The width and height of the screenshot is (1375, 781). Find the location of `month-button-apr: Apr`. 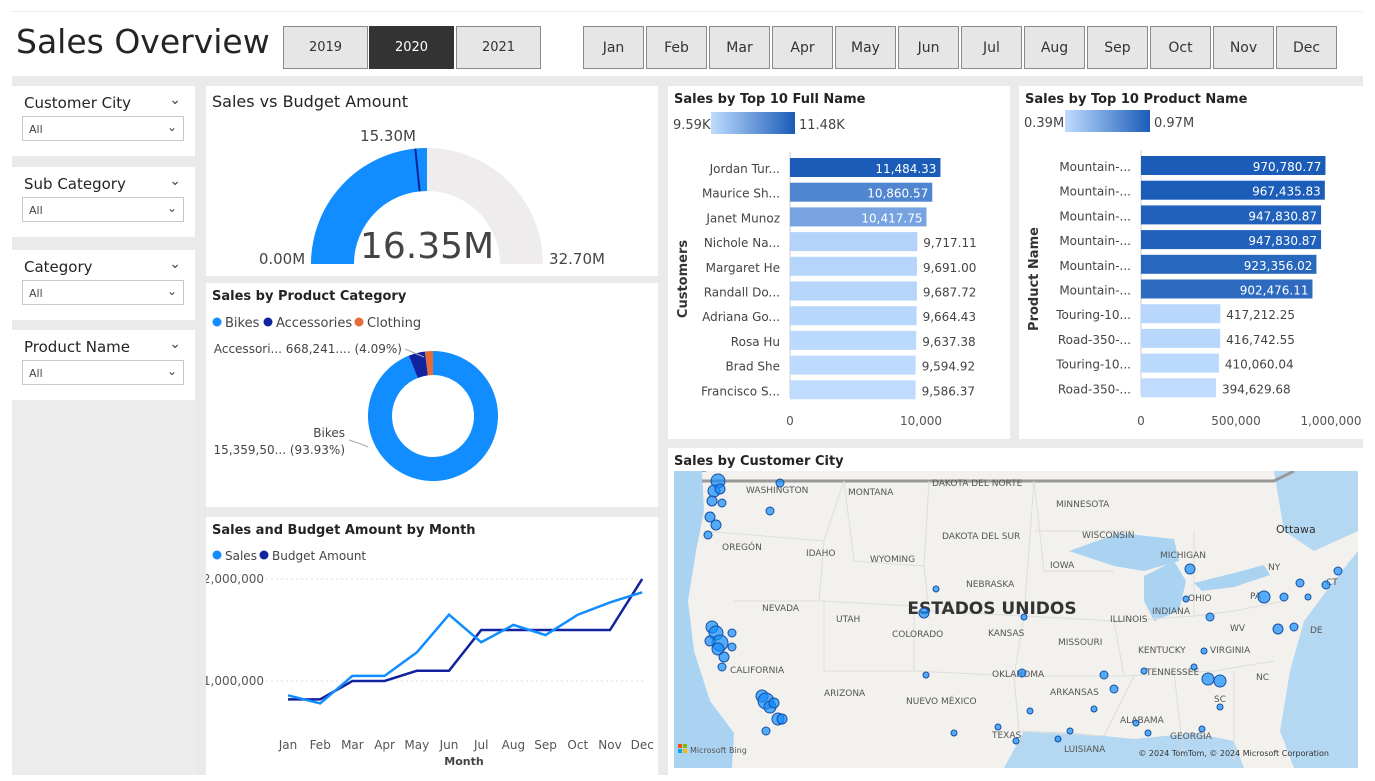

month-button-apr: Apr is located at coordinates (802, 47).